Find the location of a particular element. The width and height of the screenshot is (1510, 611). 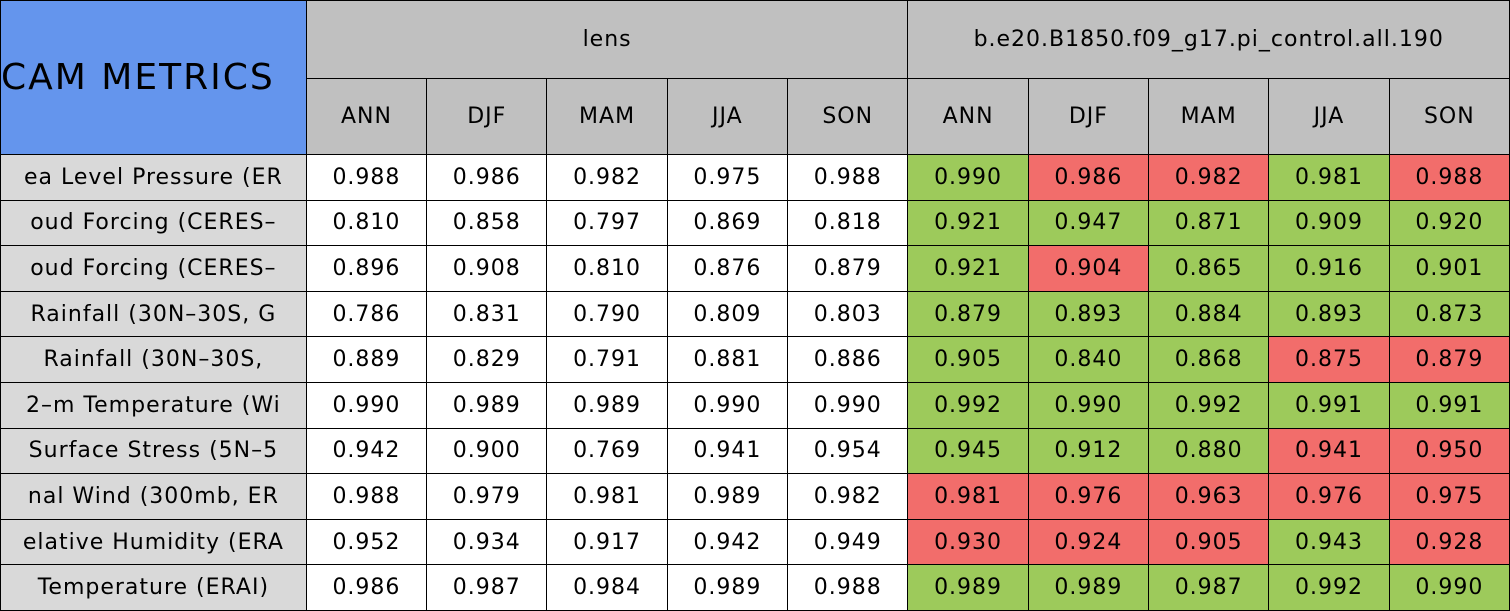

value-cell: 0.920 is located at coordinates (1449, 223).